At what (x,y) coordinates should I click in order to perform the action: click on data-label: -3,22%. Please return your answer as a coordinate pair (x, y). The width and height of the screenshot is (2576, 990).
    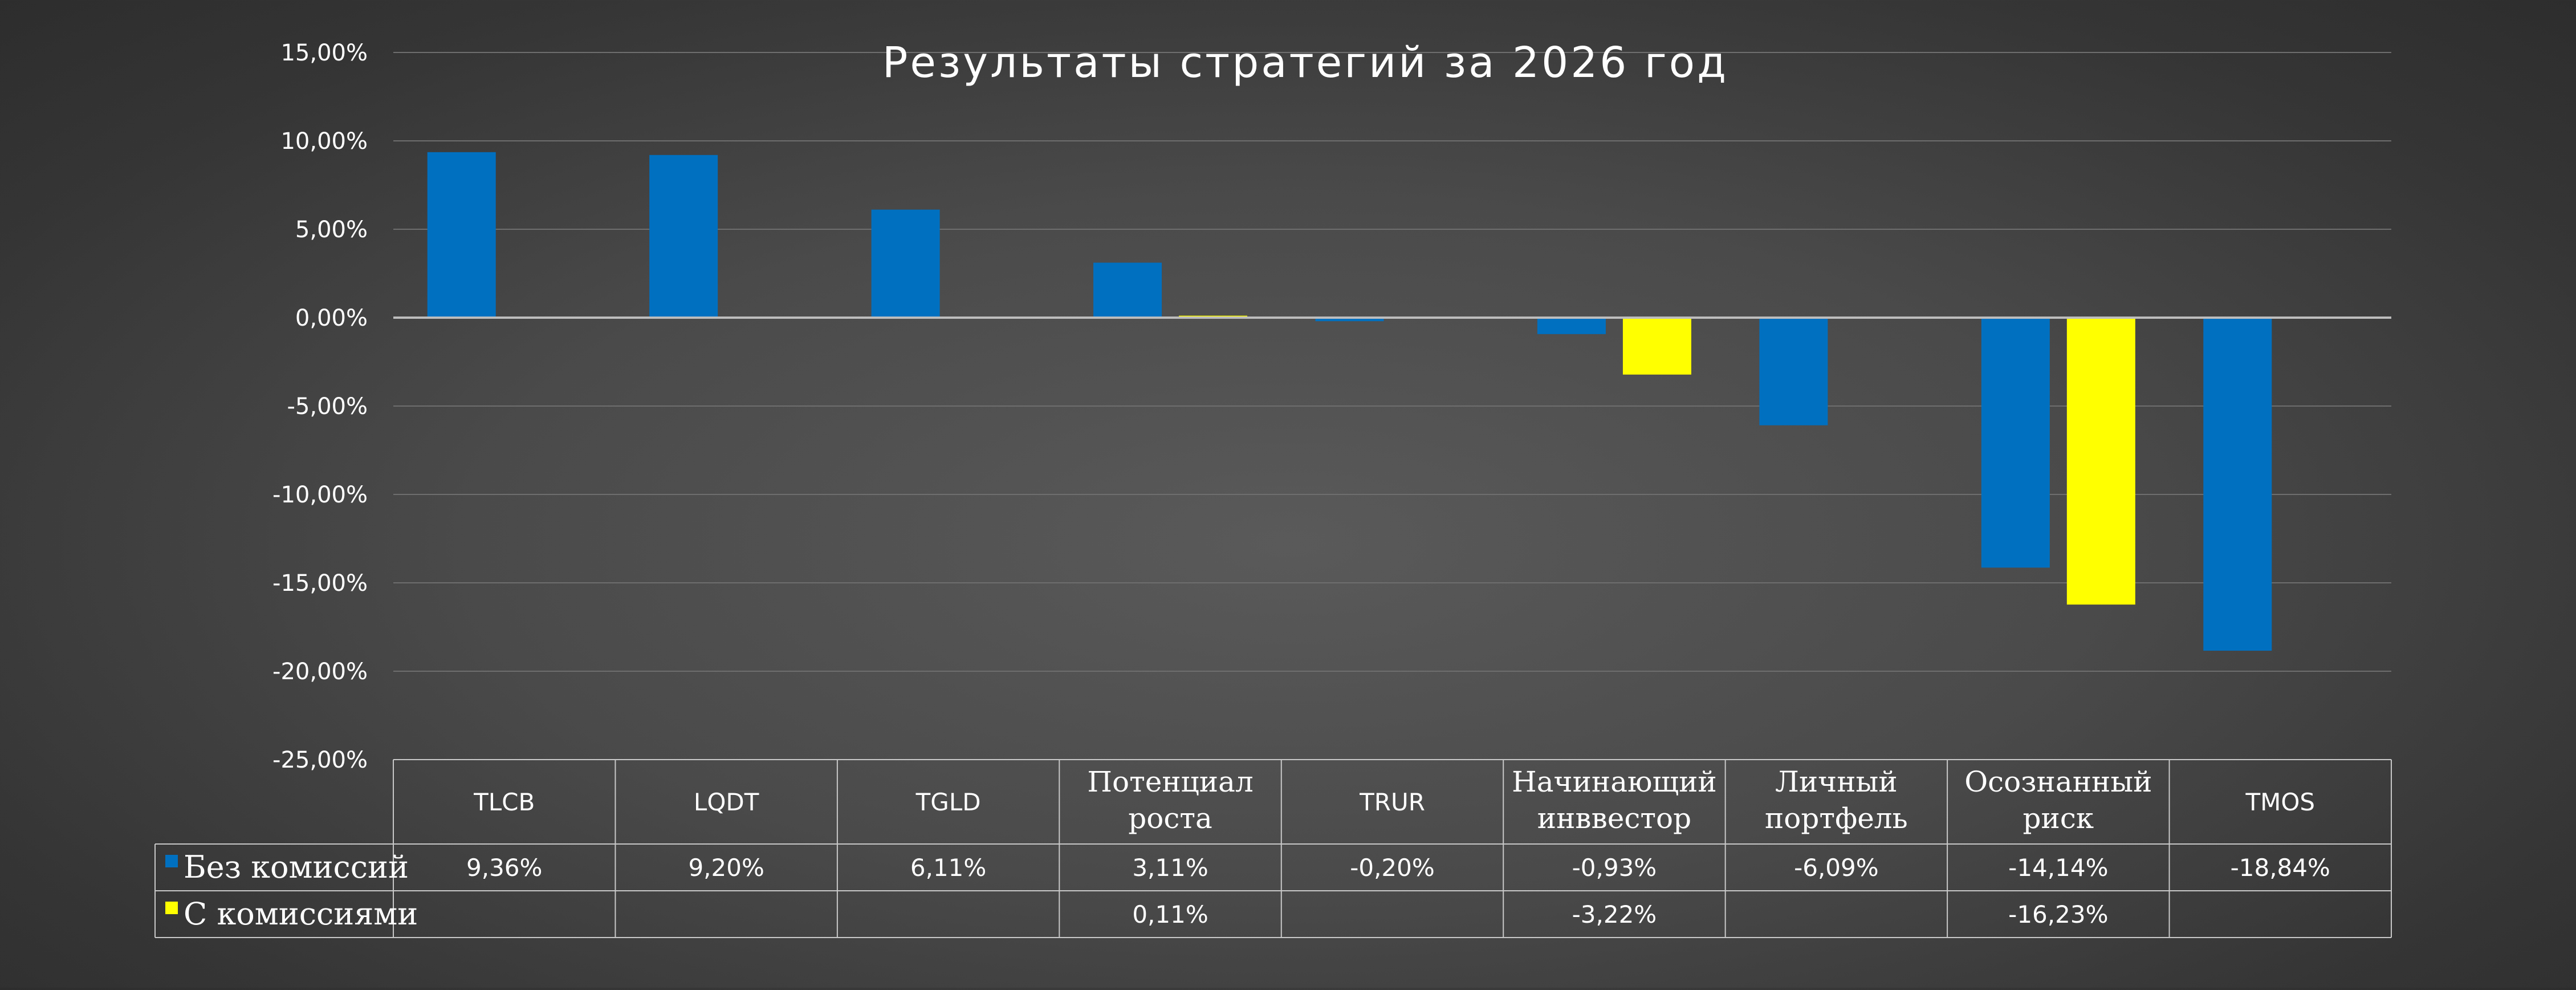
    Looking at the image, I should click on (1614, 914).